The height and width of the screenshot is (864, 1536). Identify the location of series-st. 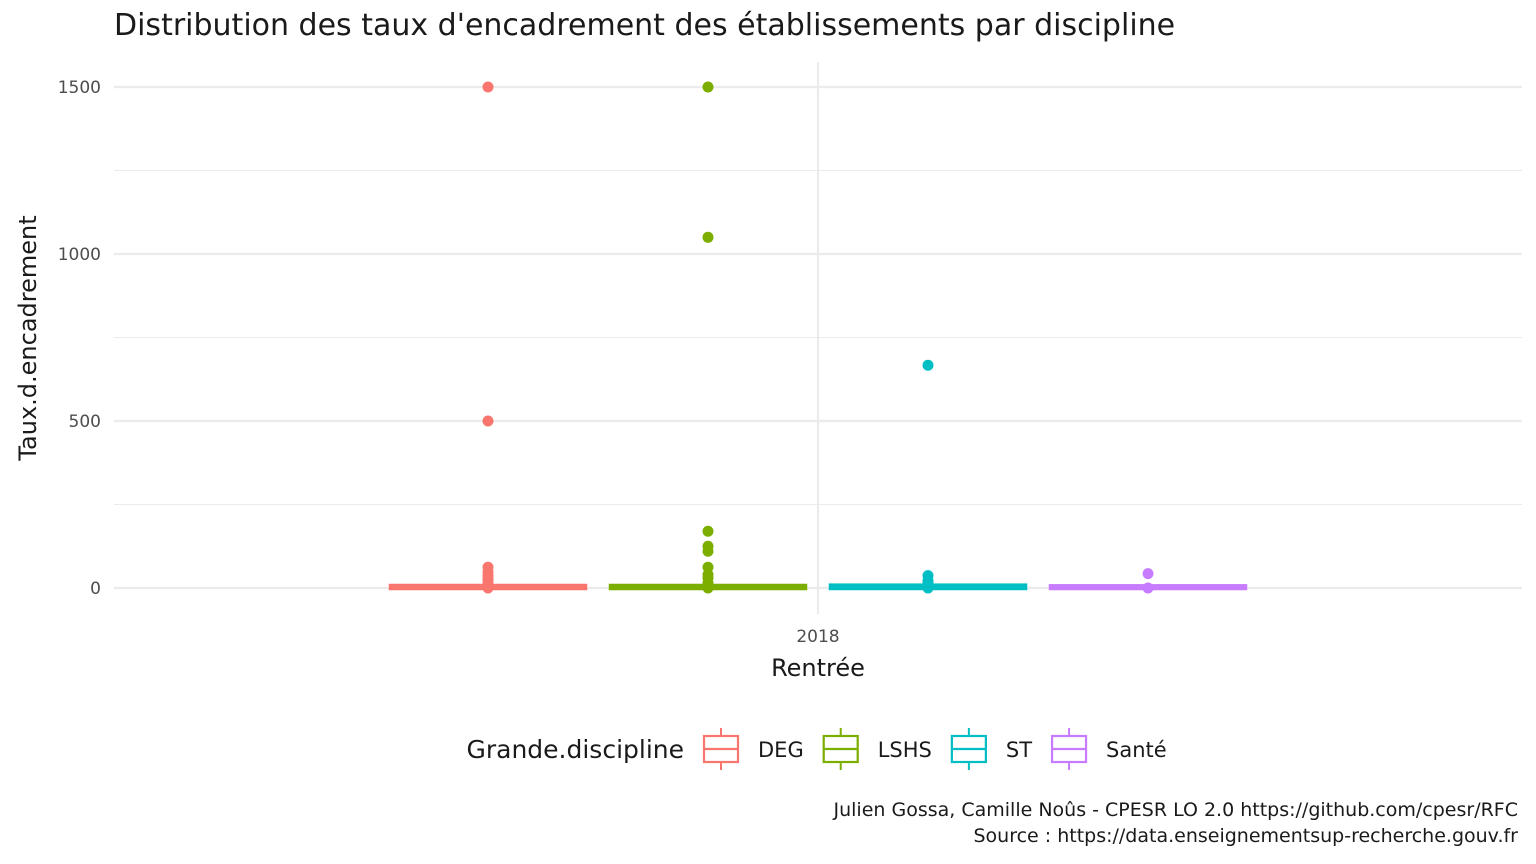
(928, 476).